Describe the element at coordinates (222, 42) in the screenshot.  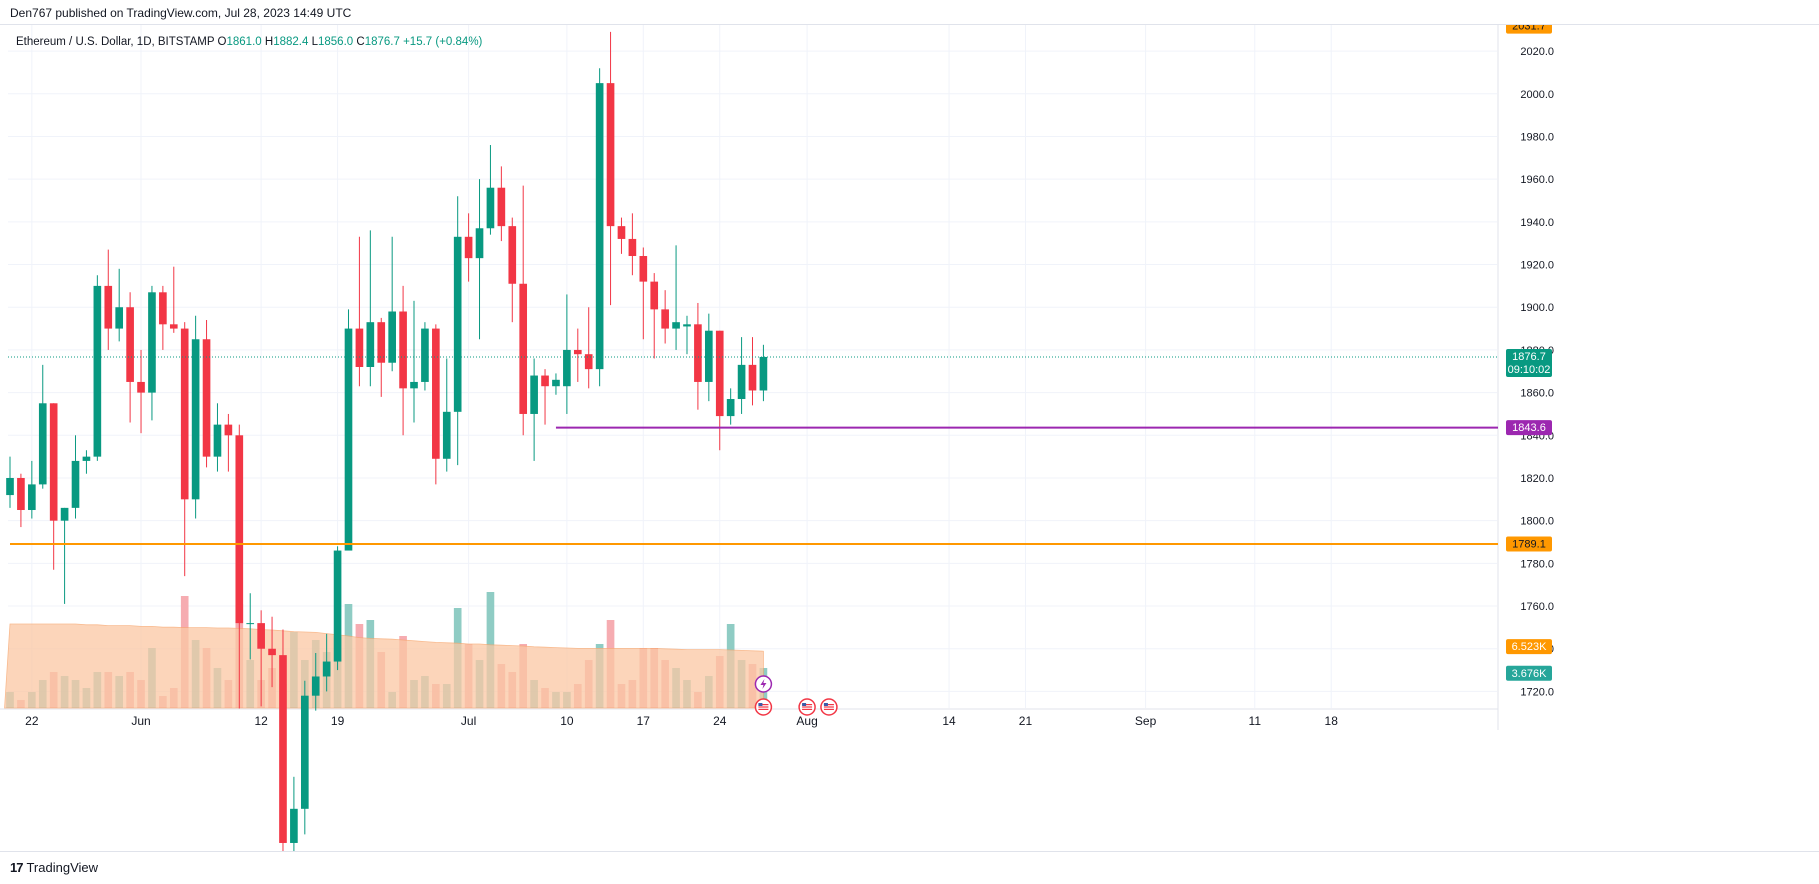
I see `legend-open-label: O` at that location.